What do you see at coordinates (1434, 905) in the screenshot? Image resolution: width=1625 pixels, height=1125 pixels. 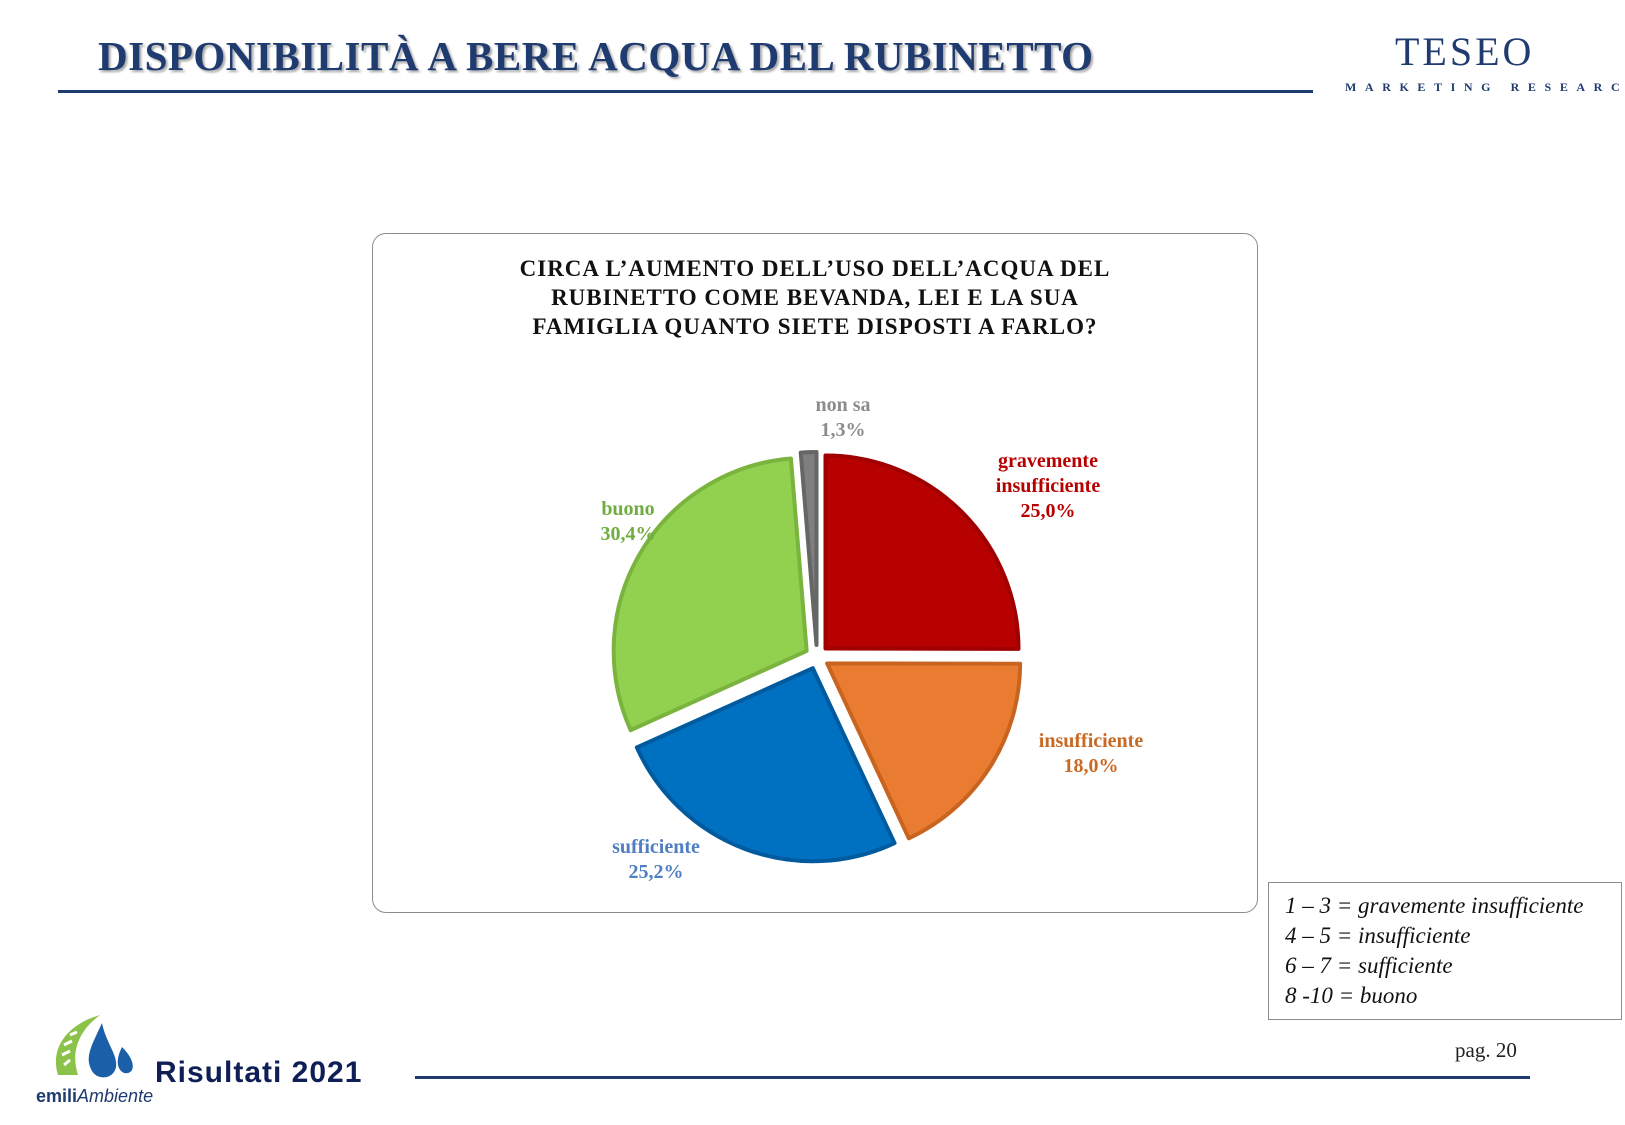 I see `legend-line: 1 – 3 = gravemente insufficiente` at bounding box center [1434, 905].